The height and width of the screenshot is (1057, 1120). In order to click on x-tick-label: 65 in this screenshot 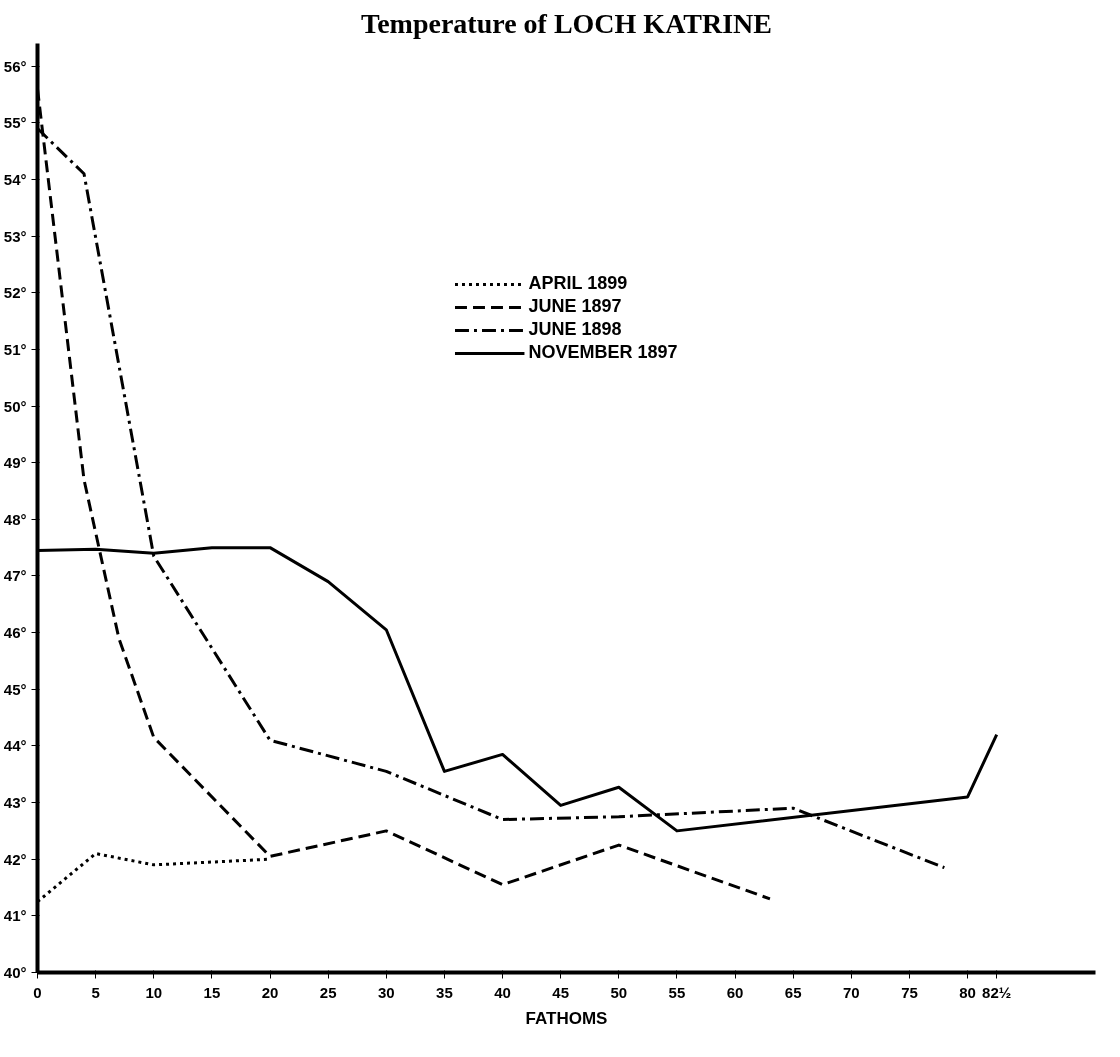, I will do `click(793, 992)`.